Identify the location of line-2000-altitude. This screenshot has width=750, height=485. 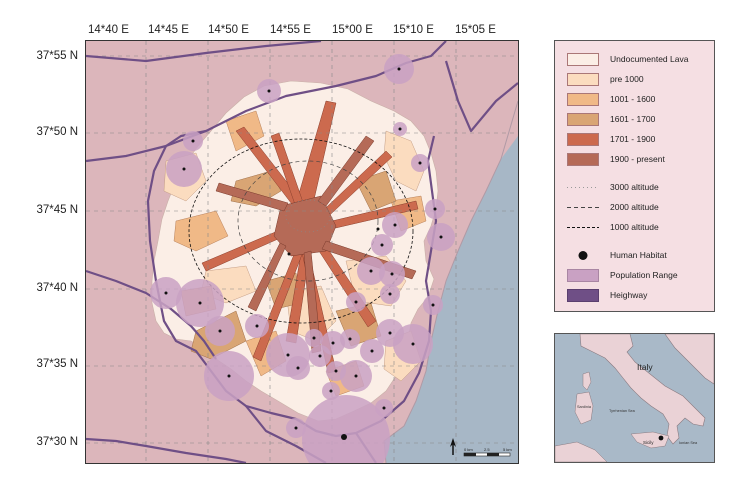
(583, 207).